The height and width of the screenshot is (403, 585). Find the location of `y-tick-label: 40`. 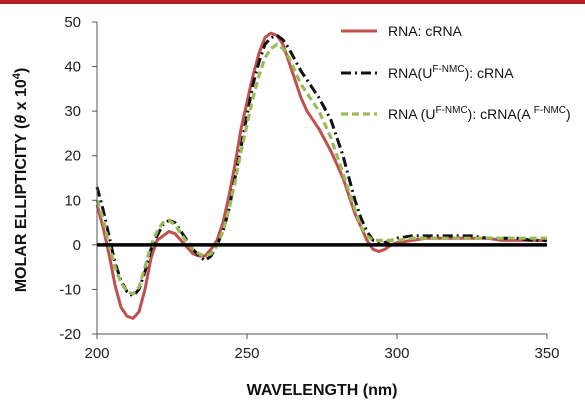

y-tick-label: 40 is located at coordinates (72, 67).